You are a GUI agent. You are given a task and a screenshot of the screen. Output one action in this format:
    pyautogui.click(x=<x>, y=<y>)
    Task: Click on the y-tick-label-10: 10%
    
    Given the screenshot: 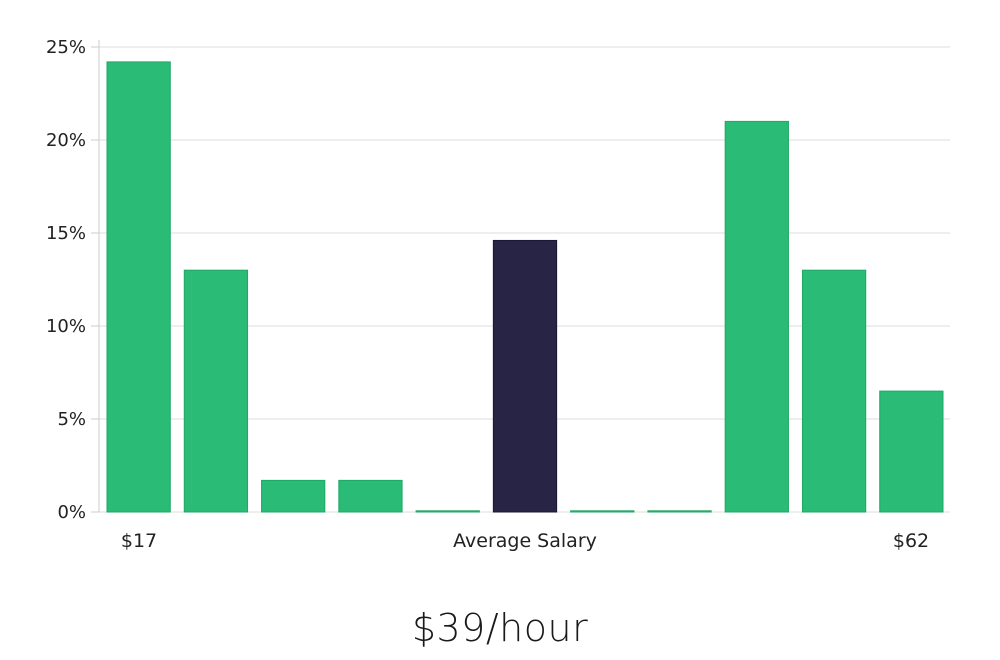 What is the action you would take?
    pyautogui.click(x=66, y=326)
    